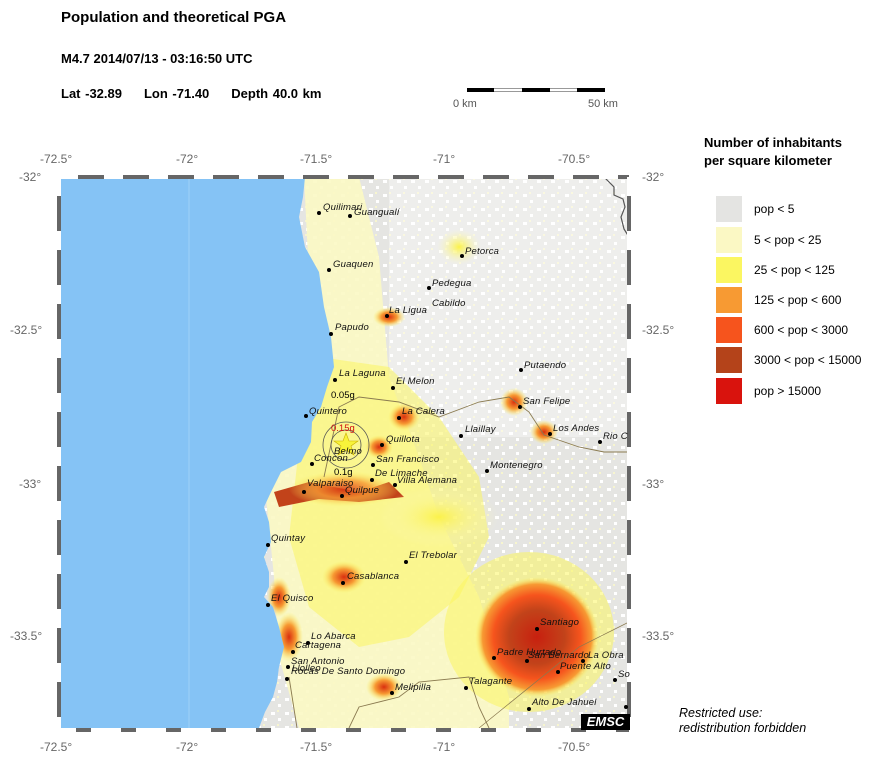 This screenshot has width=888, height=761. I want to click on left-lat-label: -32°, so click(30, 177).